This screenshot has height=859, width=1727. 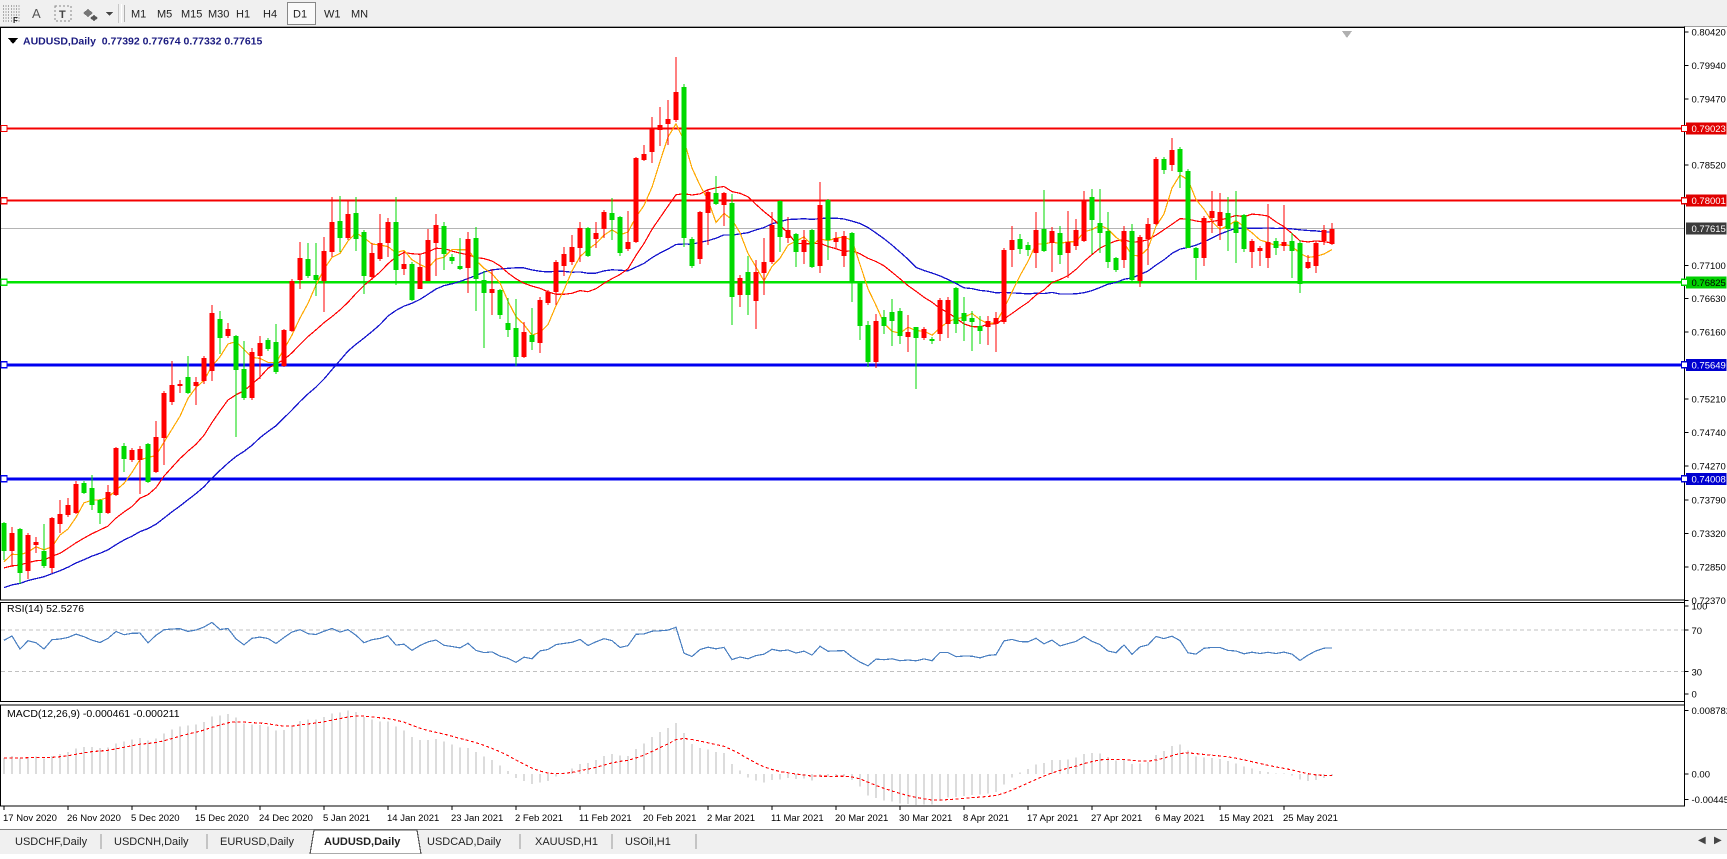 What do you see at coordinates (1310, 818) in the screenshot?
I see `svg-text: 25 May 2021` at bounding box center [1310, 818].